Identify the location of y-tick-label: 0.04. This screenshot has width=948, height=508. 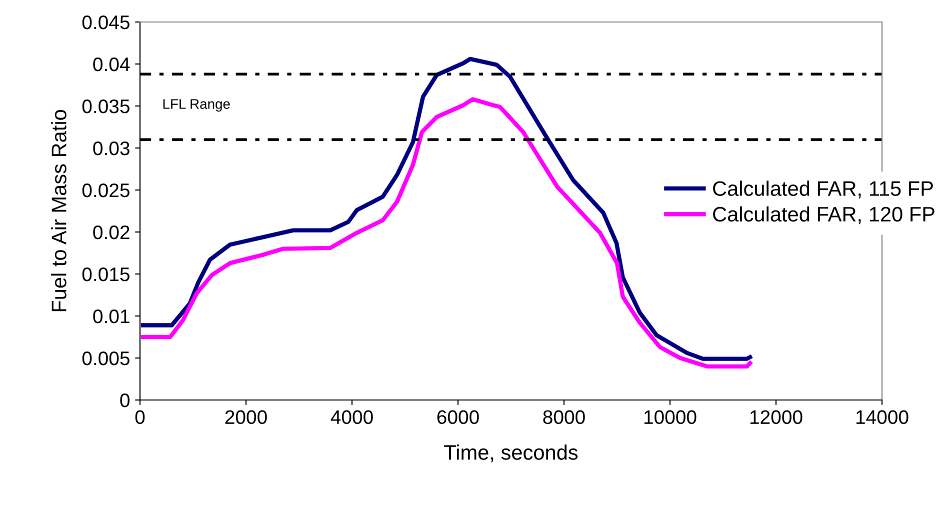
(111, 64).